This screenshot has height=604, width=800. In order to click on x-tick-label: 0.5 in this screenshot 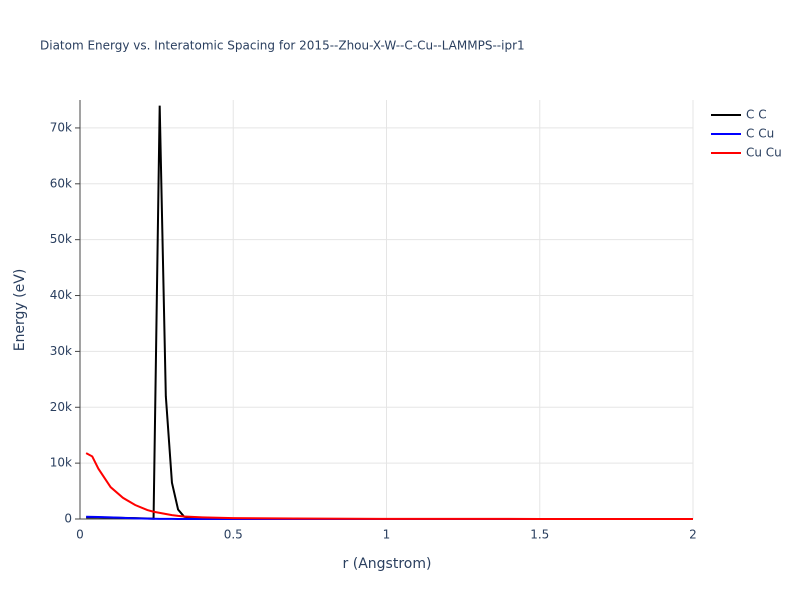, I will do `click(233, 535)`.